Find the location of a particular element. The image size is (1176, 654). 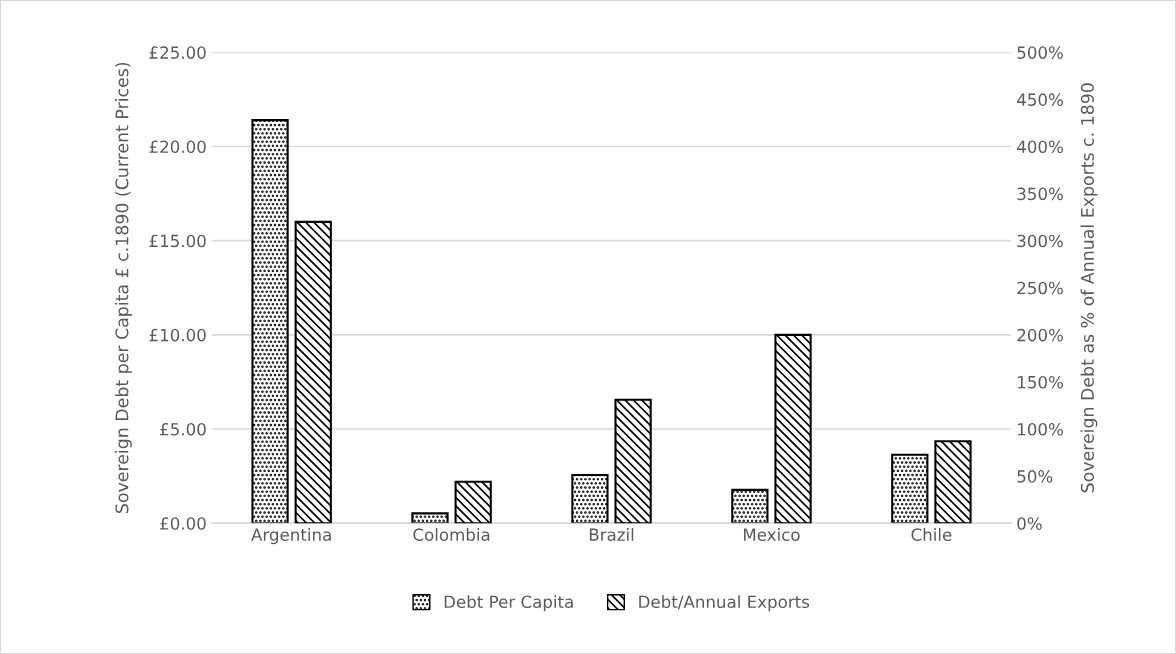

y2-tick-label: 450% is located at coordinates (1040, 99).